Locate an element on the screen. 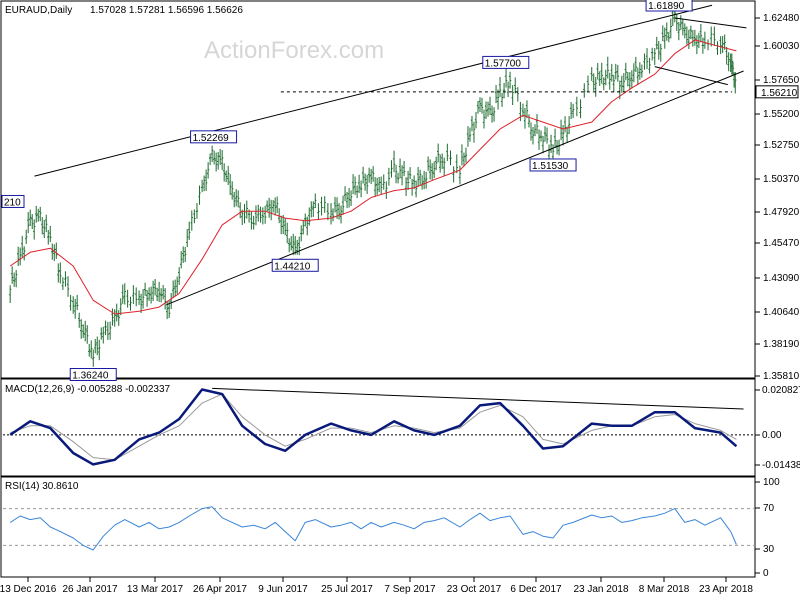 The width and height of the screenshot is (800, 600). price-tick-label: 1.57650 is located at coordinates (781, 80).